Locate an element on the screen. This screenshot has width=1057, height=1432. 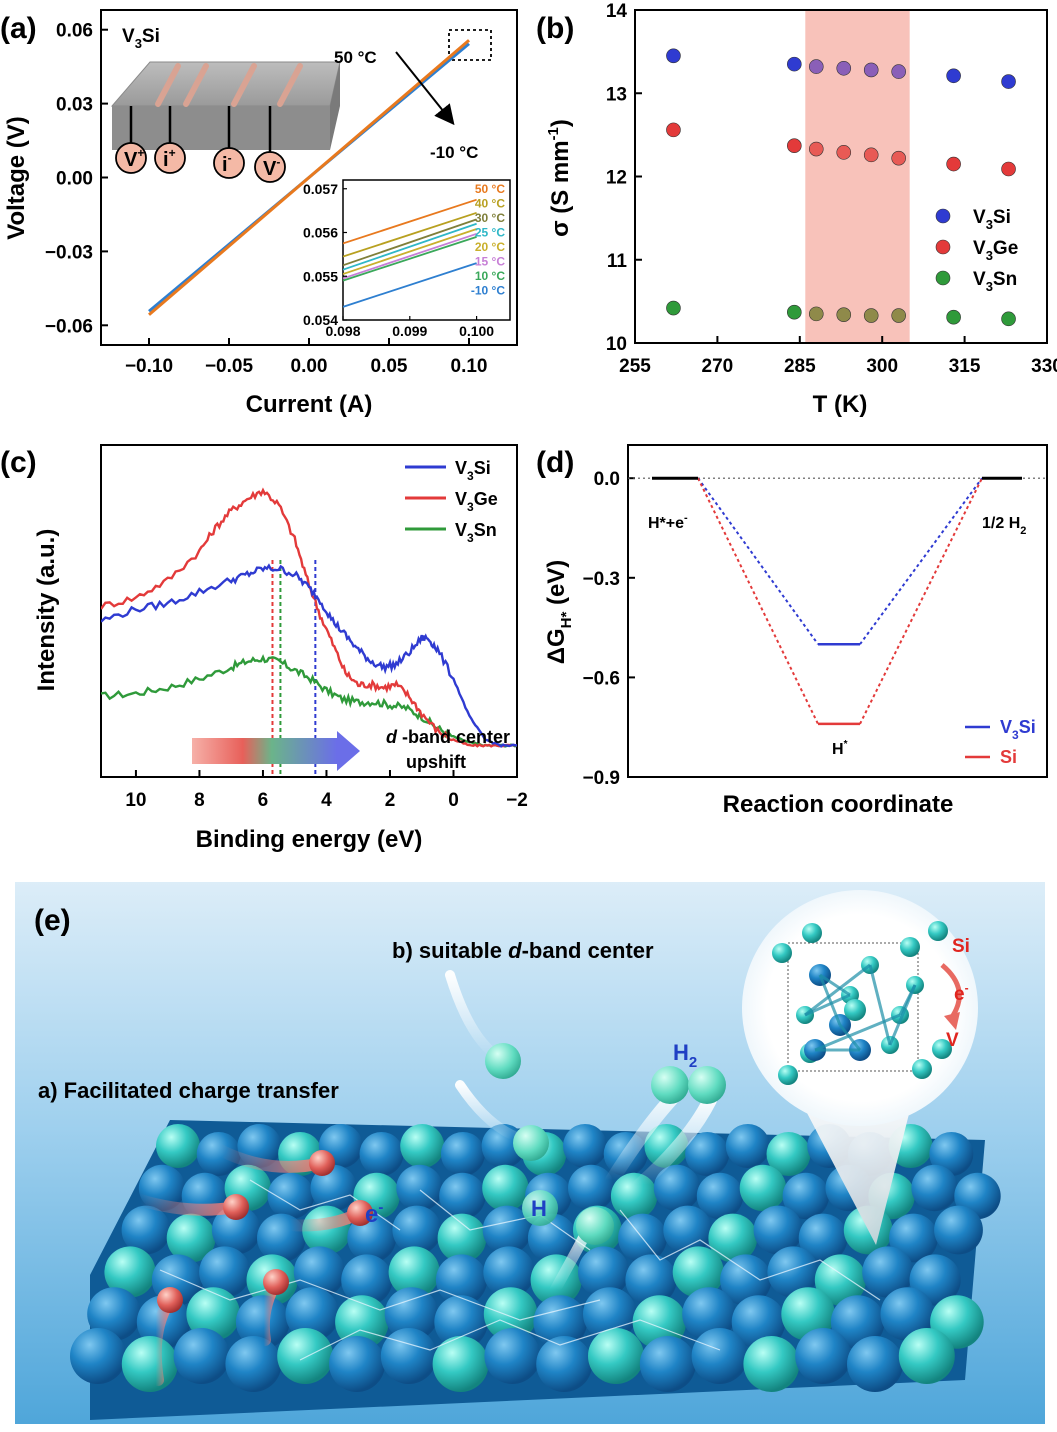
series-line is located at coordinates (309, 177).